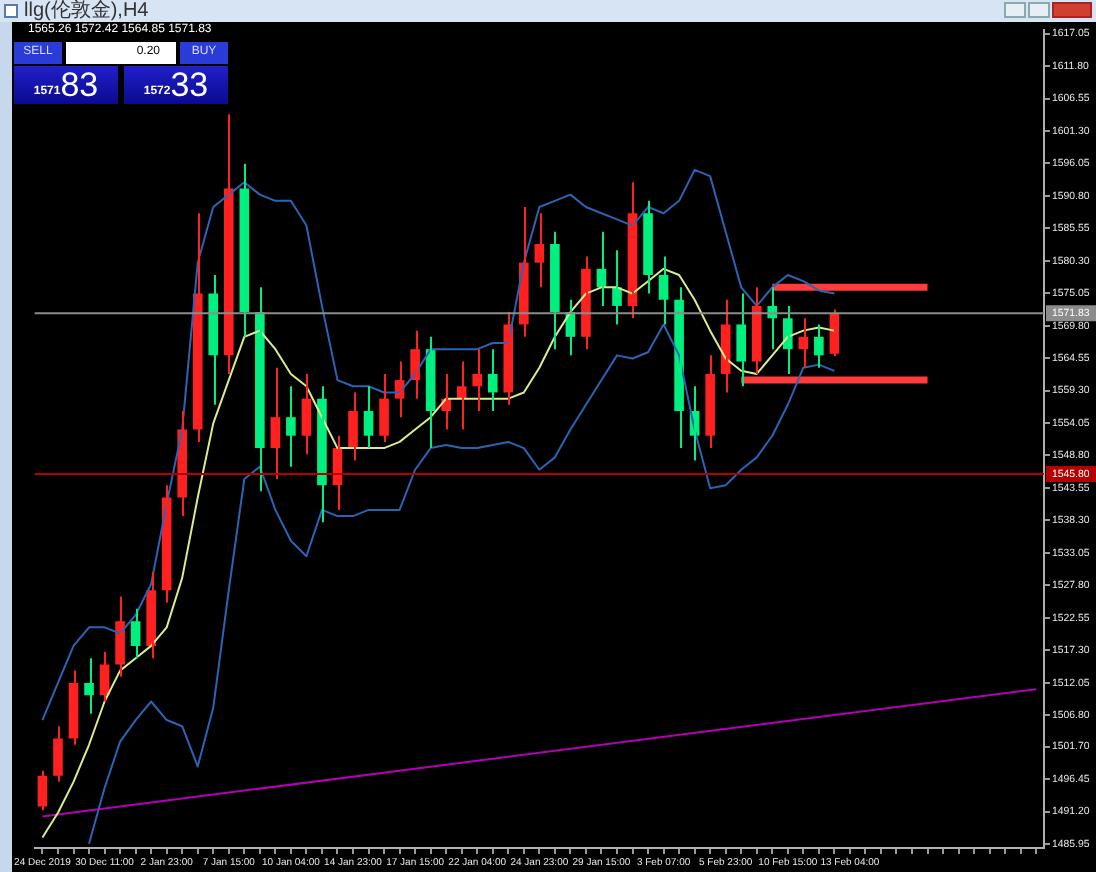  What do you see at coordinates (189, 85) in the screenshot?
I see `annotation: 33` at bounding box center [189, 85].